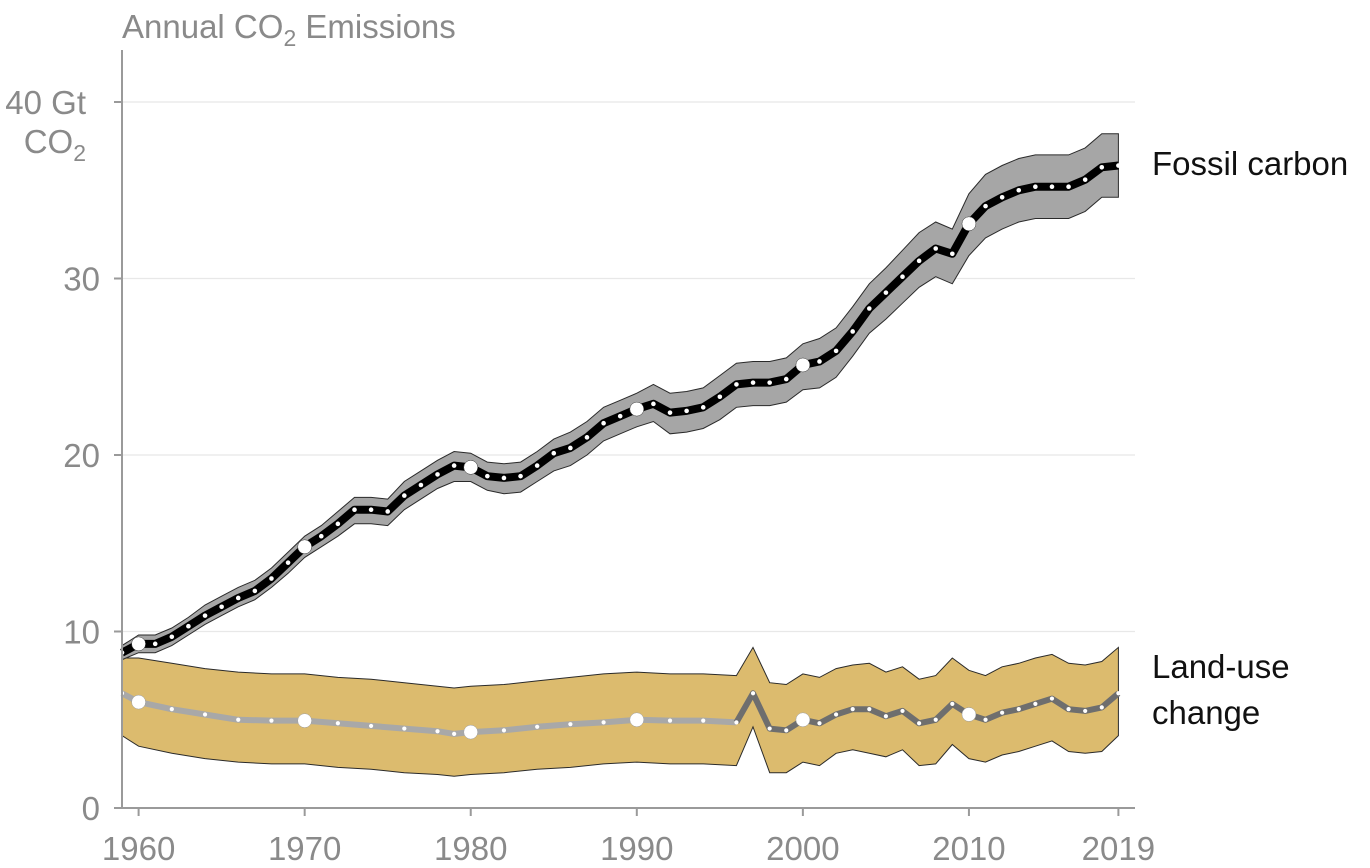 This screenshot has width=1370, height=868. What do you see at coordinates (819, 723) in the screenshot?
I see `point-land-use-2001` at bounding box center [819, 723].